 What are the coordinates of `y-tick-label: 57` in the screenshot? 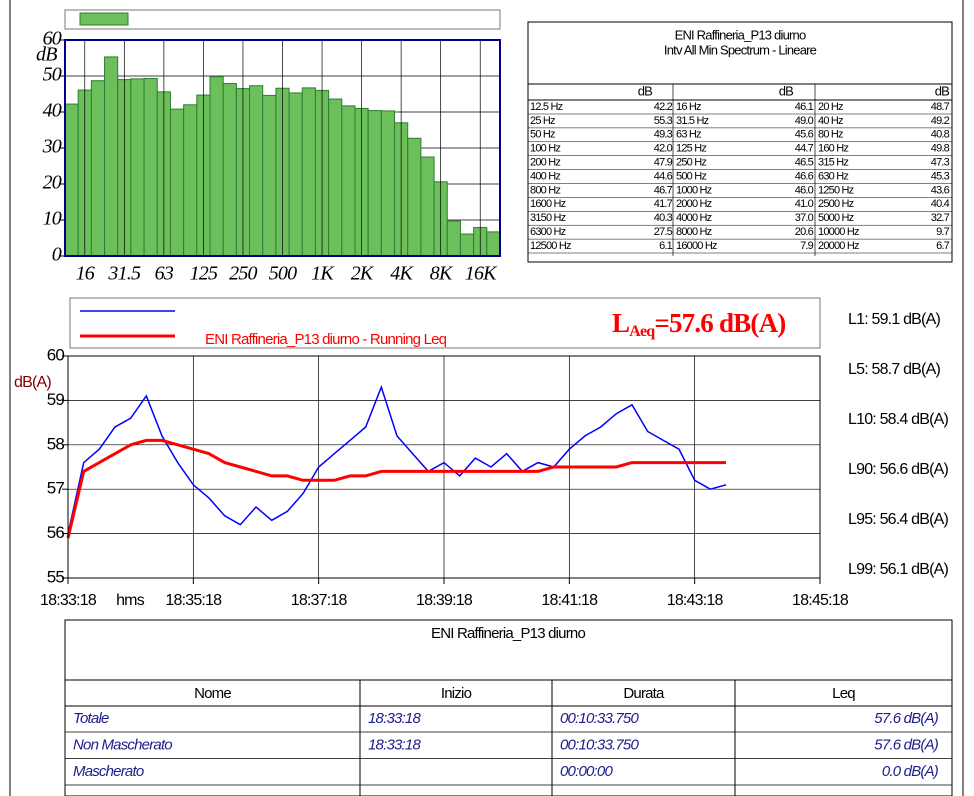 It's located at (56, 488).